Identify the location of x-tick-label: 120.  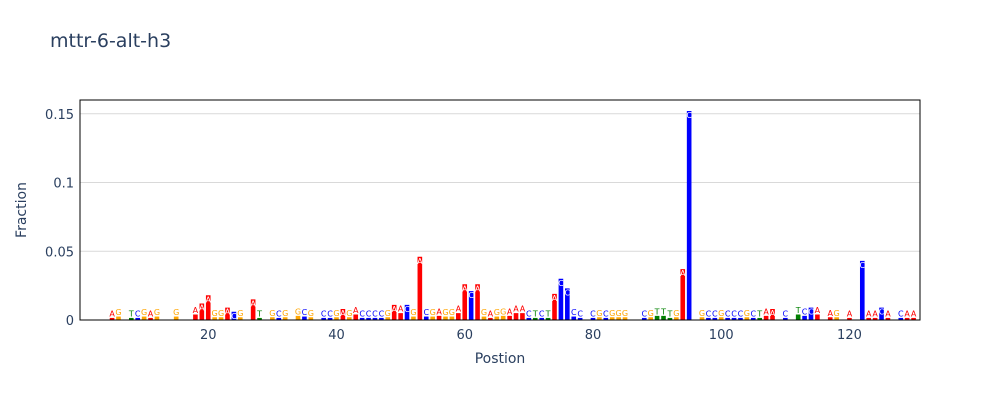
(849, 335).